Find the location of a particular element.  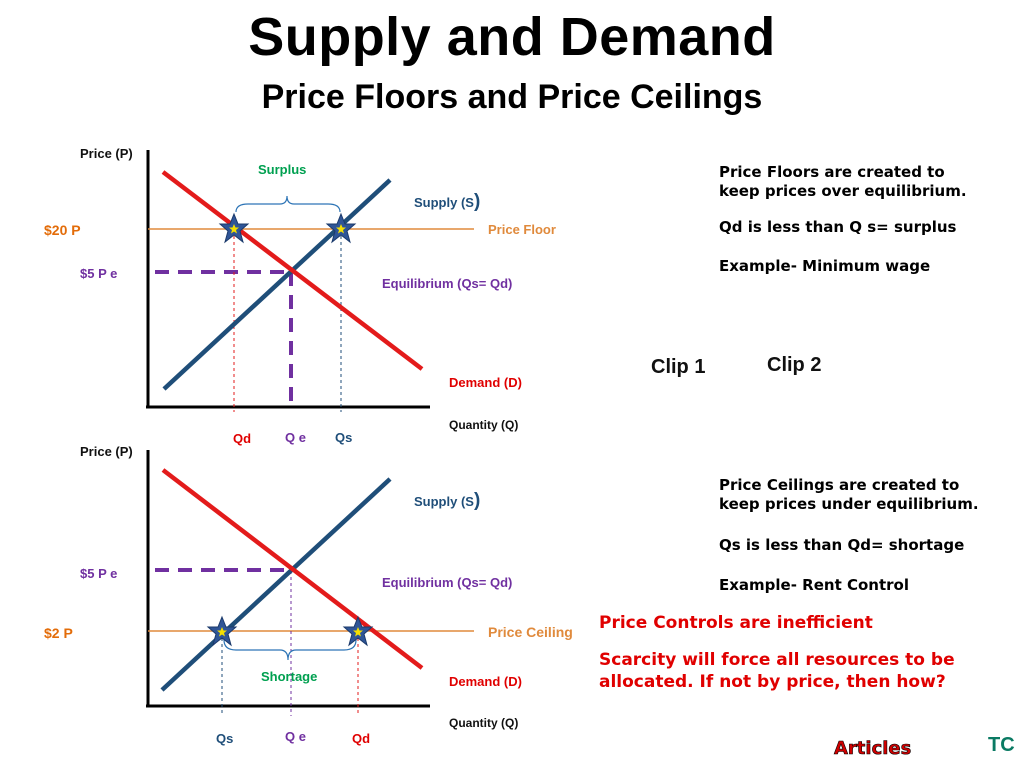

top-qs-label: Qs is located at coordinates (343, 437).